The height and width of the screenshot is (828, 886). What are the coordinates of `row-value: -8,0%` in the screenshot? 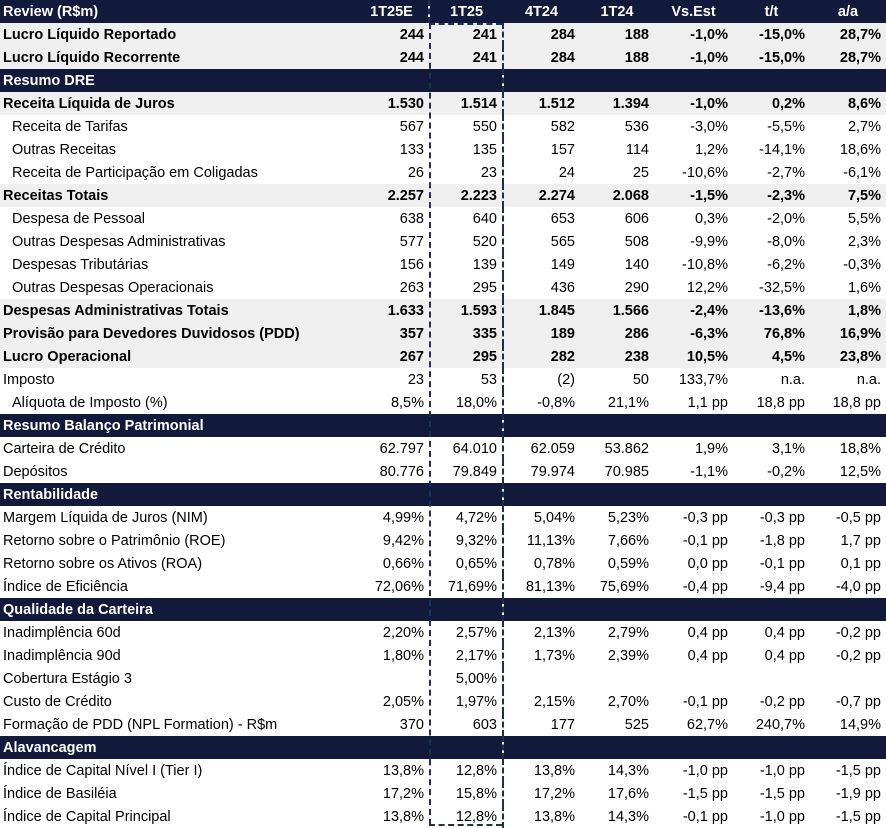 It's located at (786, 241).